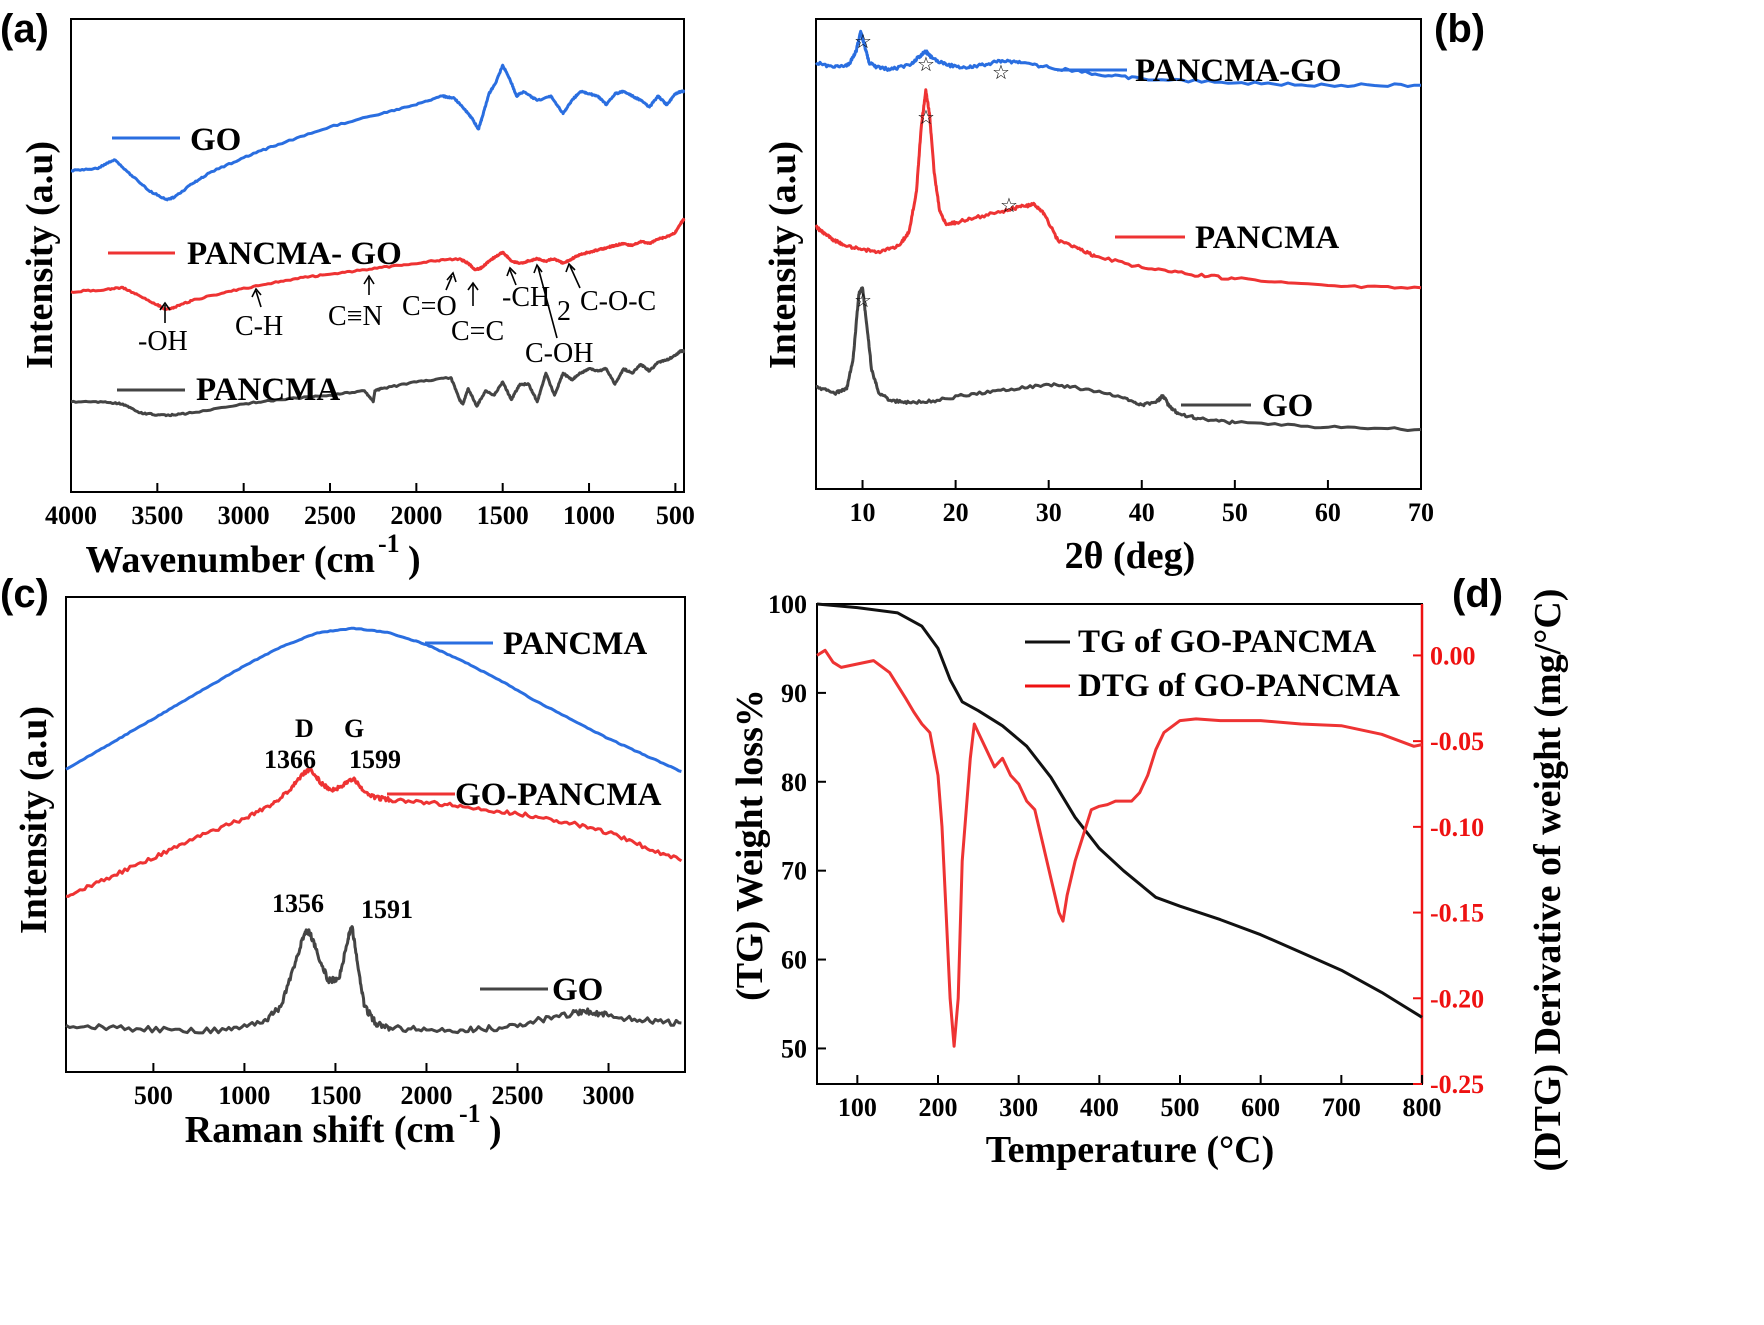  What do you see at coordinates (1457, 913) in the screenshot?
I see `ytick-right-label: -0.15` at bounding box center [1457, 913].